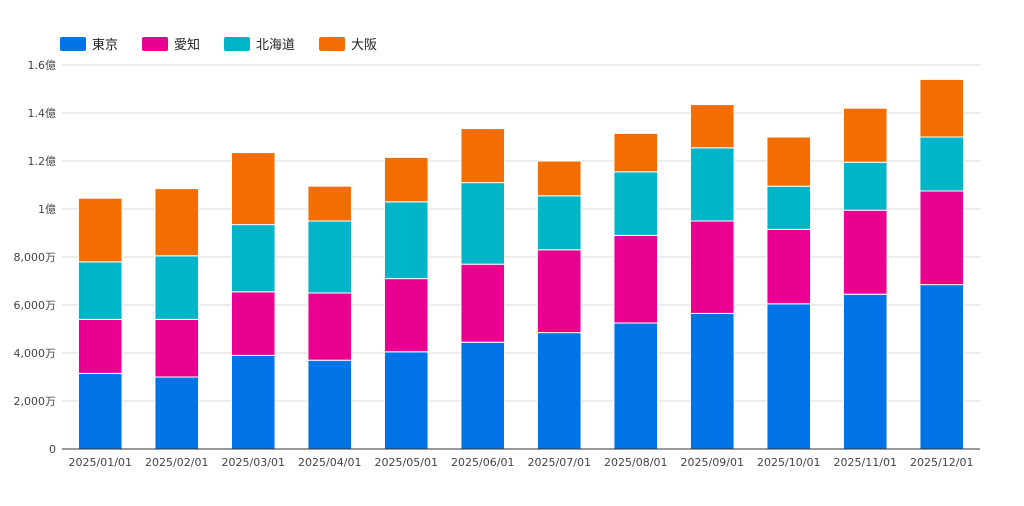 This screenshot has width=1024, height=506. I want to click on legend-item: 愛知, so click(171, 43).